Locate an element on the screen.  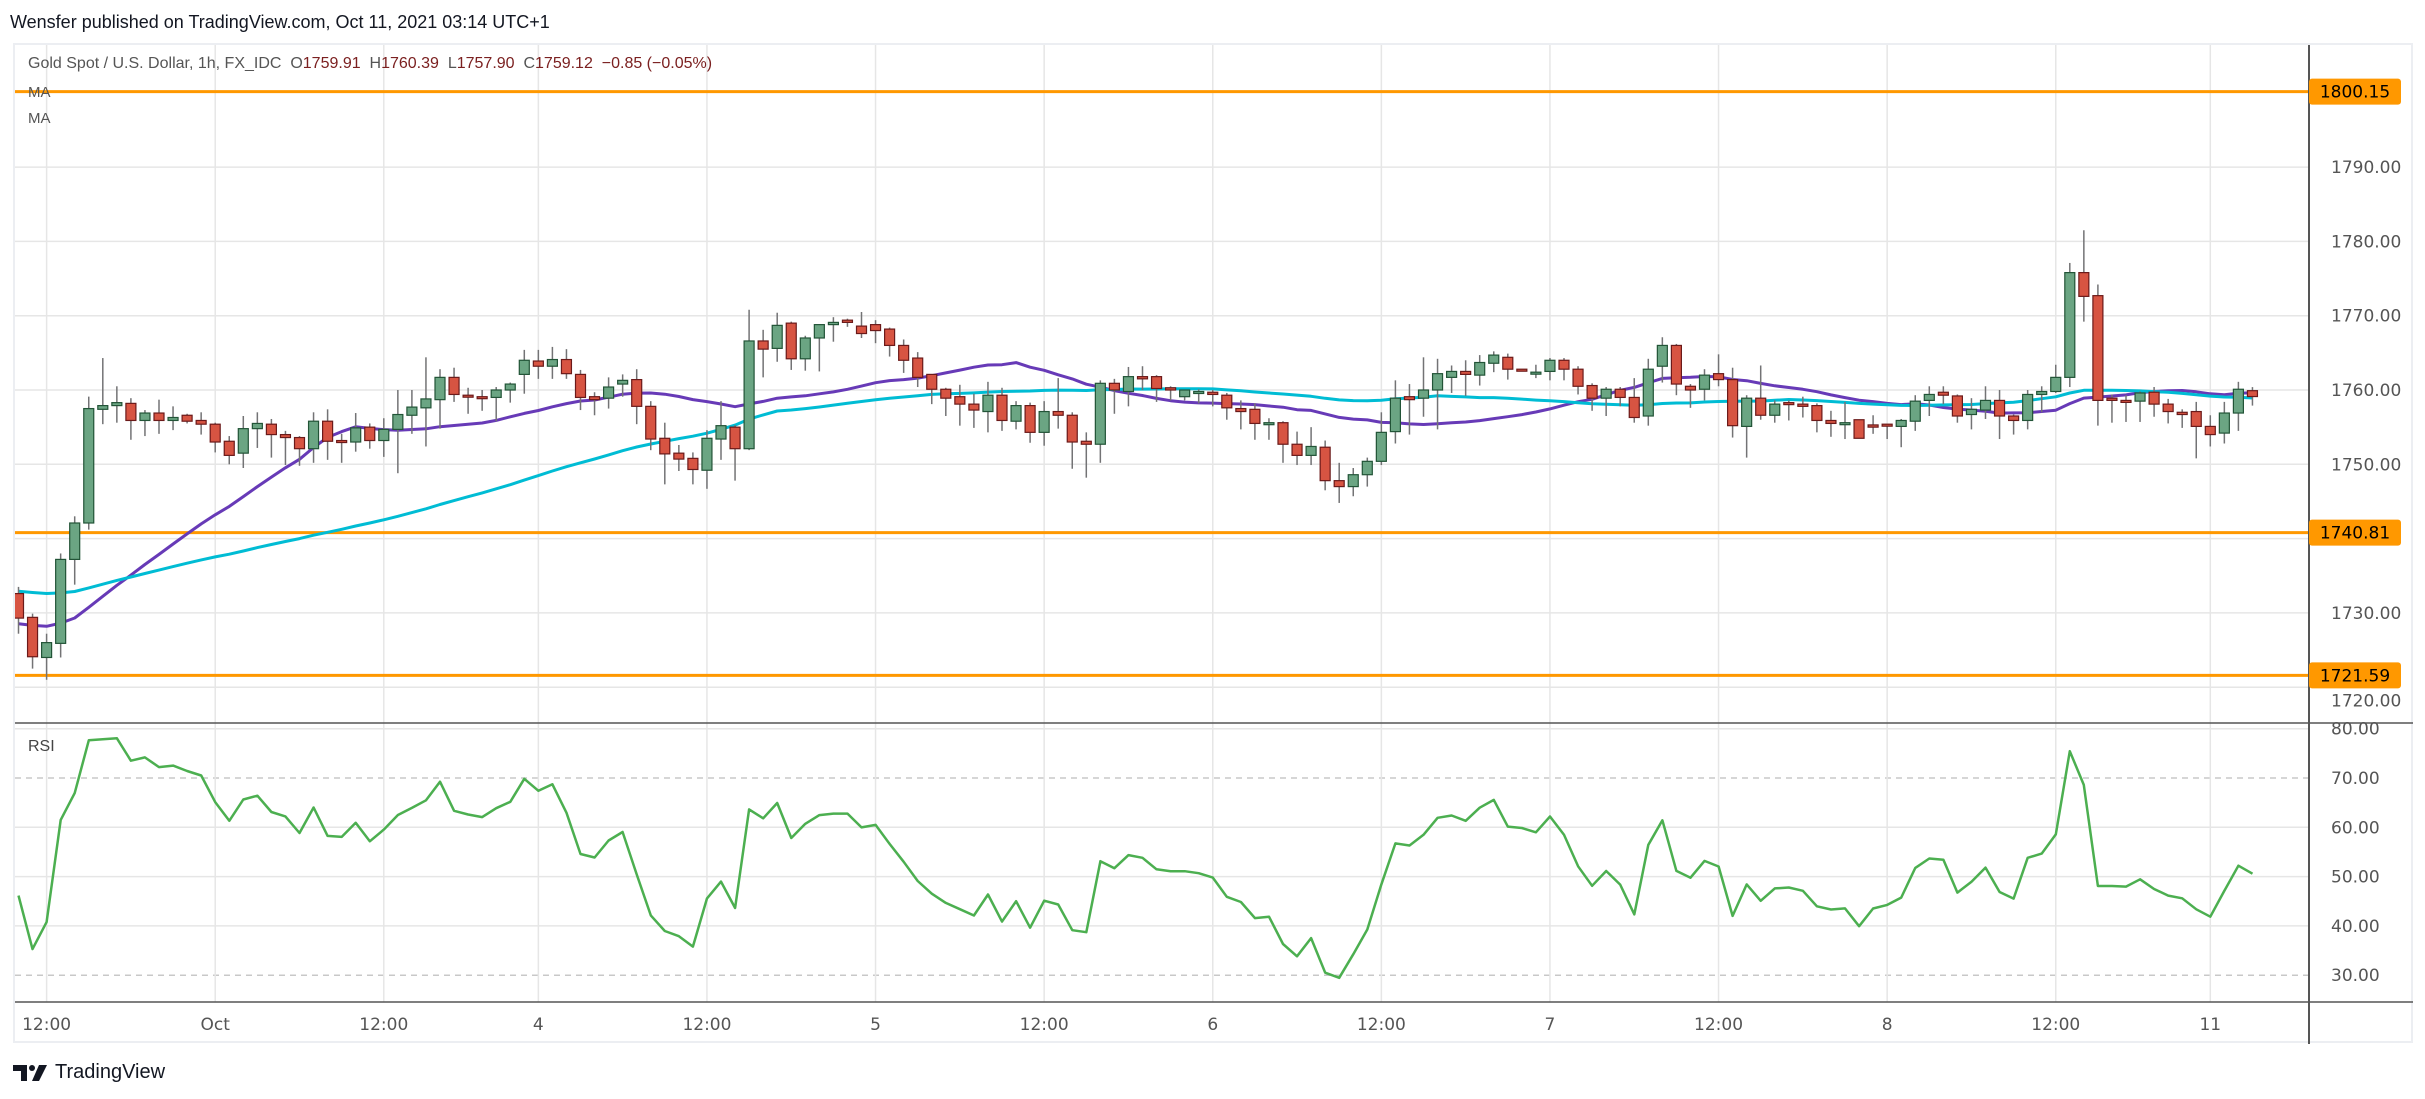
time-axis-label: 5 is located at coordinates (875, 1025).